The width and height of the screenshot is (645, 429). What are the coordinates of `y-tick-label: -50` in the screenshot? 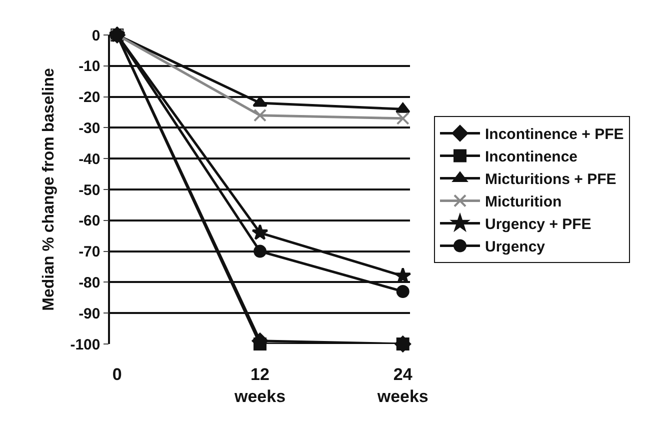 It's located at (89, 190).